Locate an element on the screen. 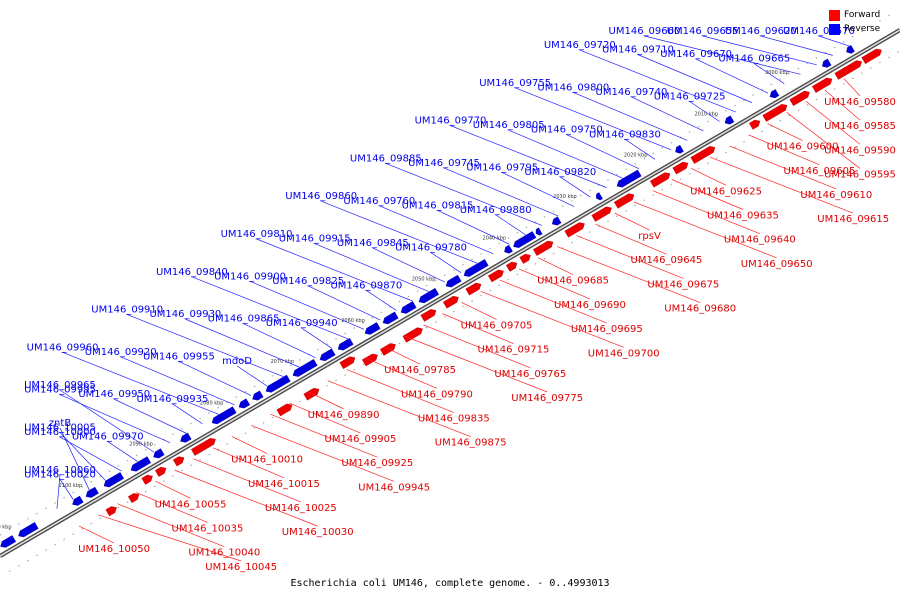 The height and width of the screenshot is (600, 900). forward-gene-label: UM146_09785 is located at coordinates (420, 370).